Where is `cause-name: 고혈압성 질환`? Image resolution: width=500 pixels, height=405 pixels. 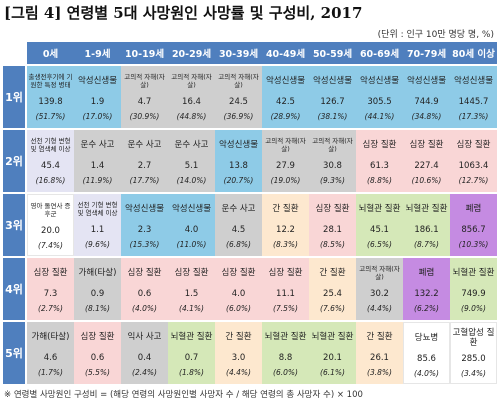 cause-name: 고혈압성 질환 is located at coordinates (473, 338).